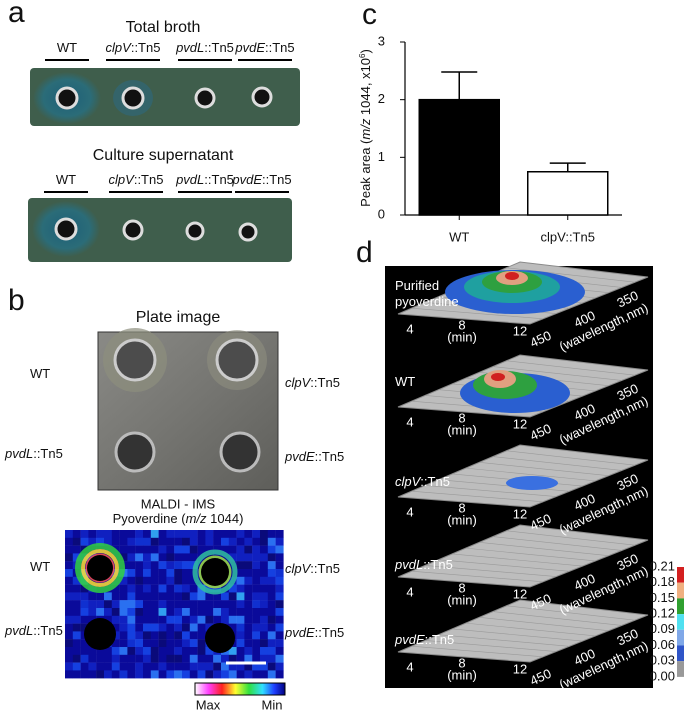  I want to click on y-axis-label-part: 6, so click(362, 55).